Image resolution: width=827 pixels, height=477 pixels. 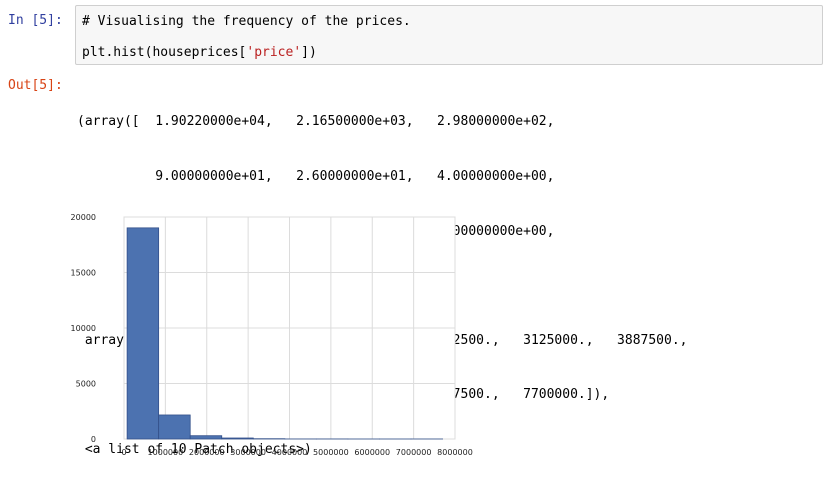 I want to click on x-tick-label: 3000000, so click(x=248, y=452).